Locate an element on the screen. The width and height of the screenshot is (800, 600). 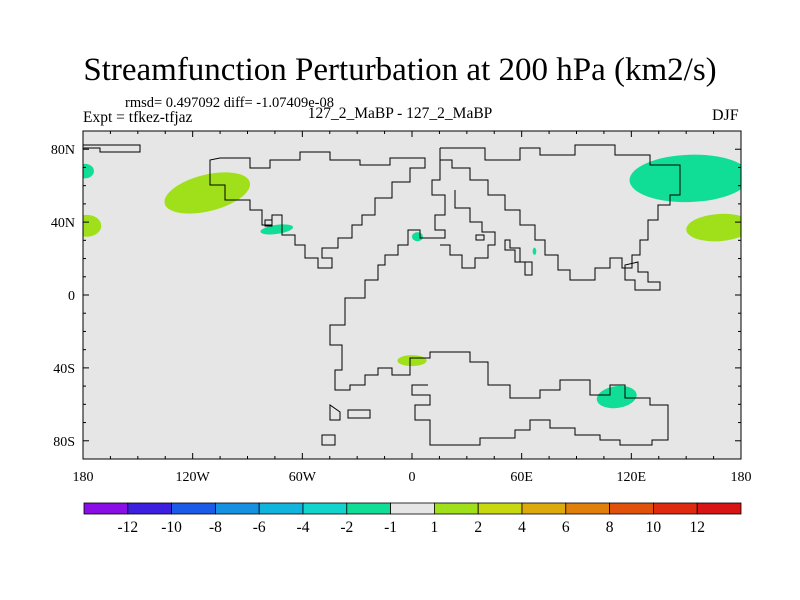
colorbar-label: 10 is located at coordinates (654, 527).